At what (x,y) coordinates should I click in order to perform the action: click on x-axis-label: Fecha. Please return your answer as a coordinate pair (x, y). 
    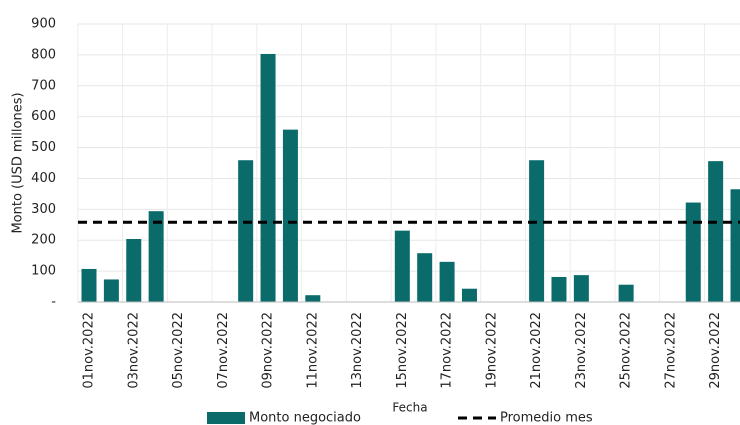
    Looking at the image, I should click on (409, 408).